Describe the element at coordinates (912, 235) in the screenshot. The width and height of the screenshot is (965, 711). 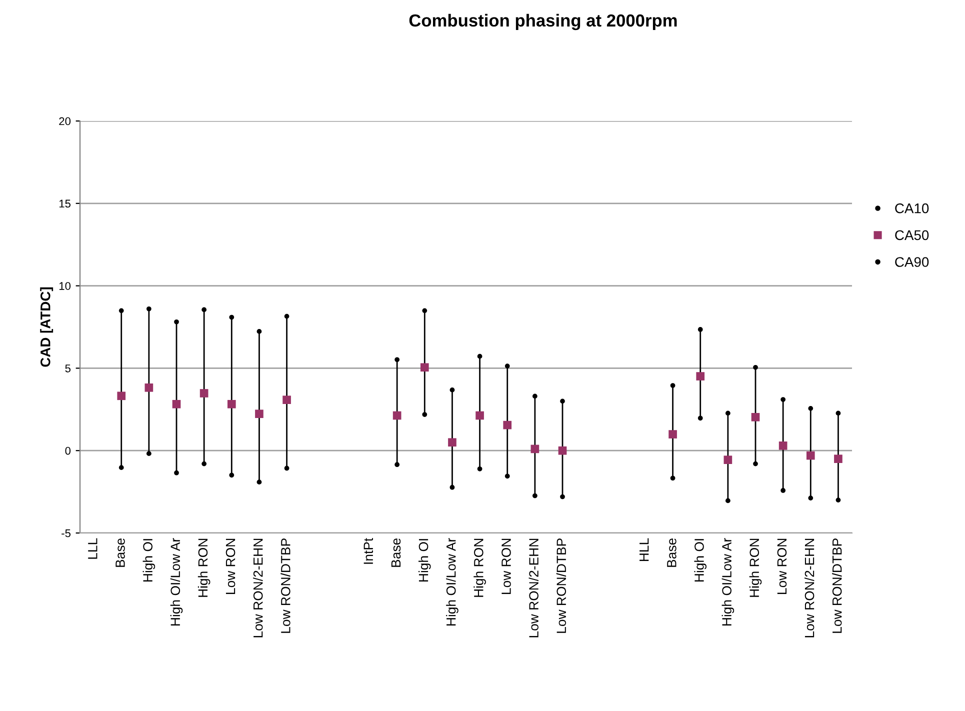
I see `legend-label: CA50` at that location.